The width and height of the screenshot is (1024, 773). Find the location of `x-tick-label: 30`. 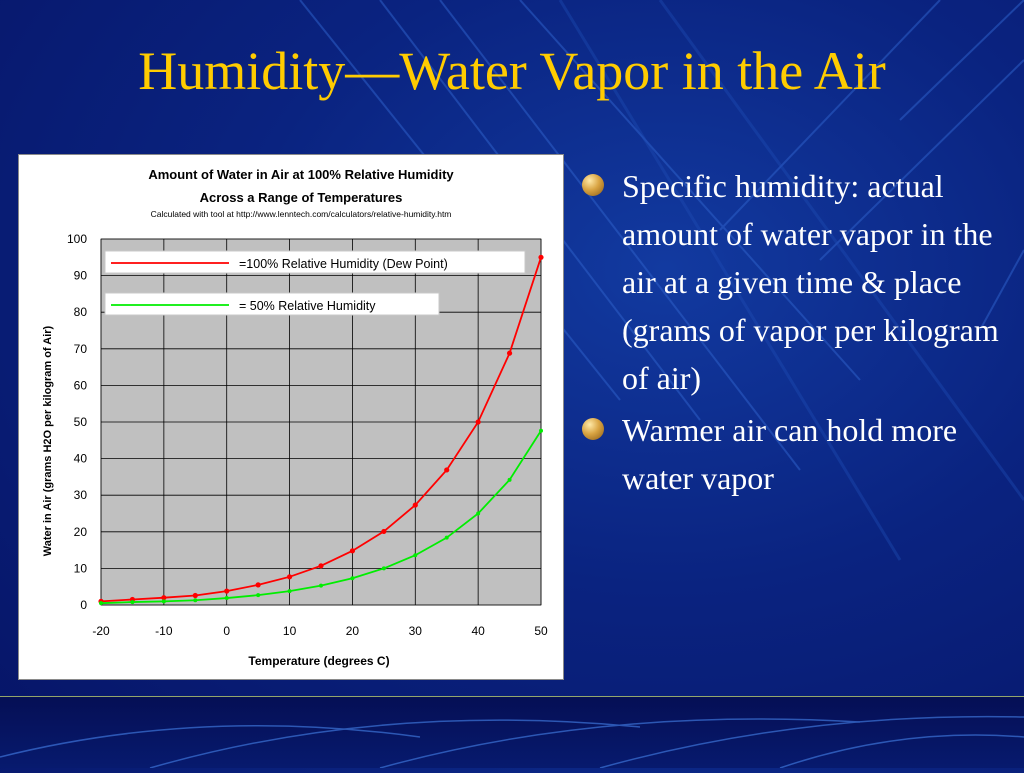

x-tick-label: 30 is located at coordinates (416, 631).